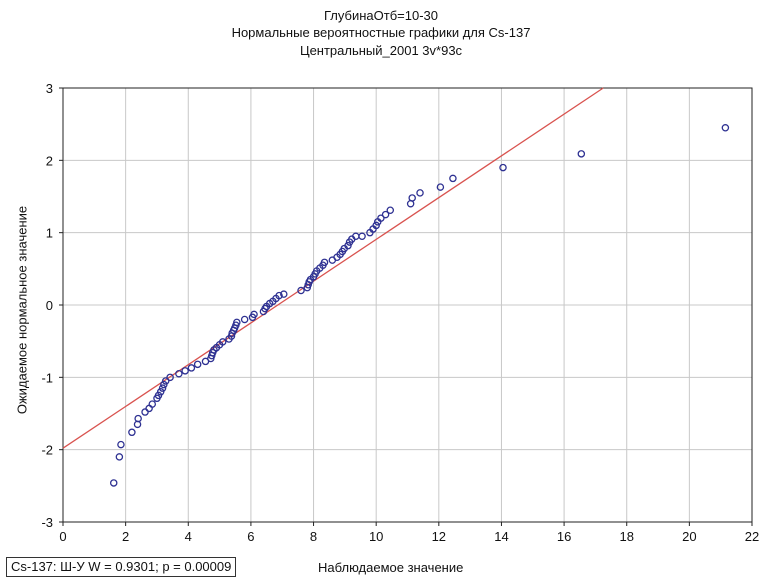 The image size is (762, 579). I want to click on x-tick-label: 18, so click(626, 536).